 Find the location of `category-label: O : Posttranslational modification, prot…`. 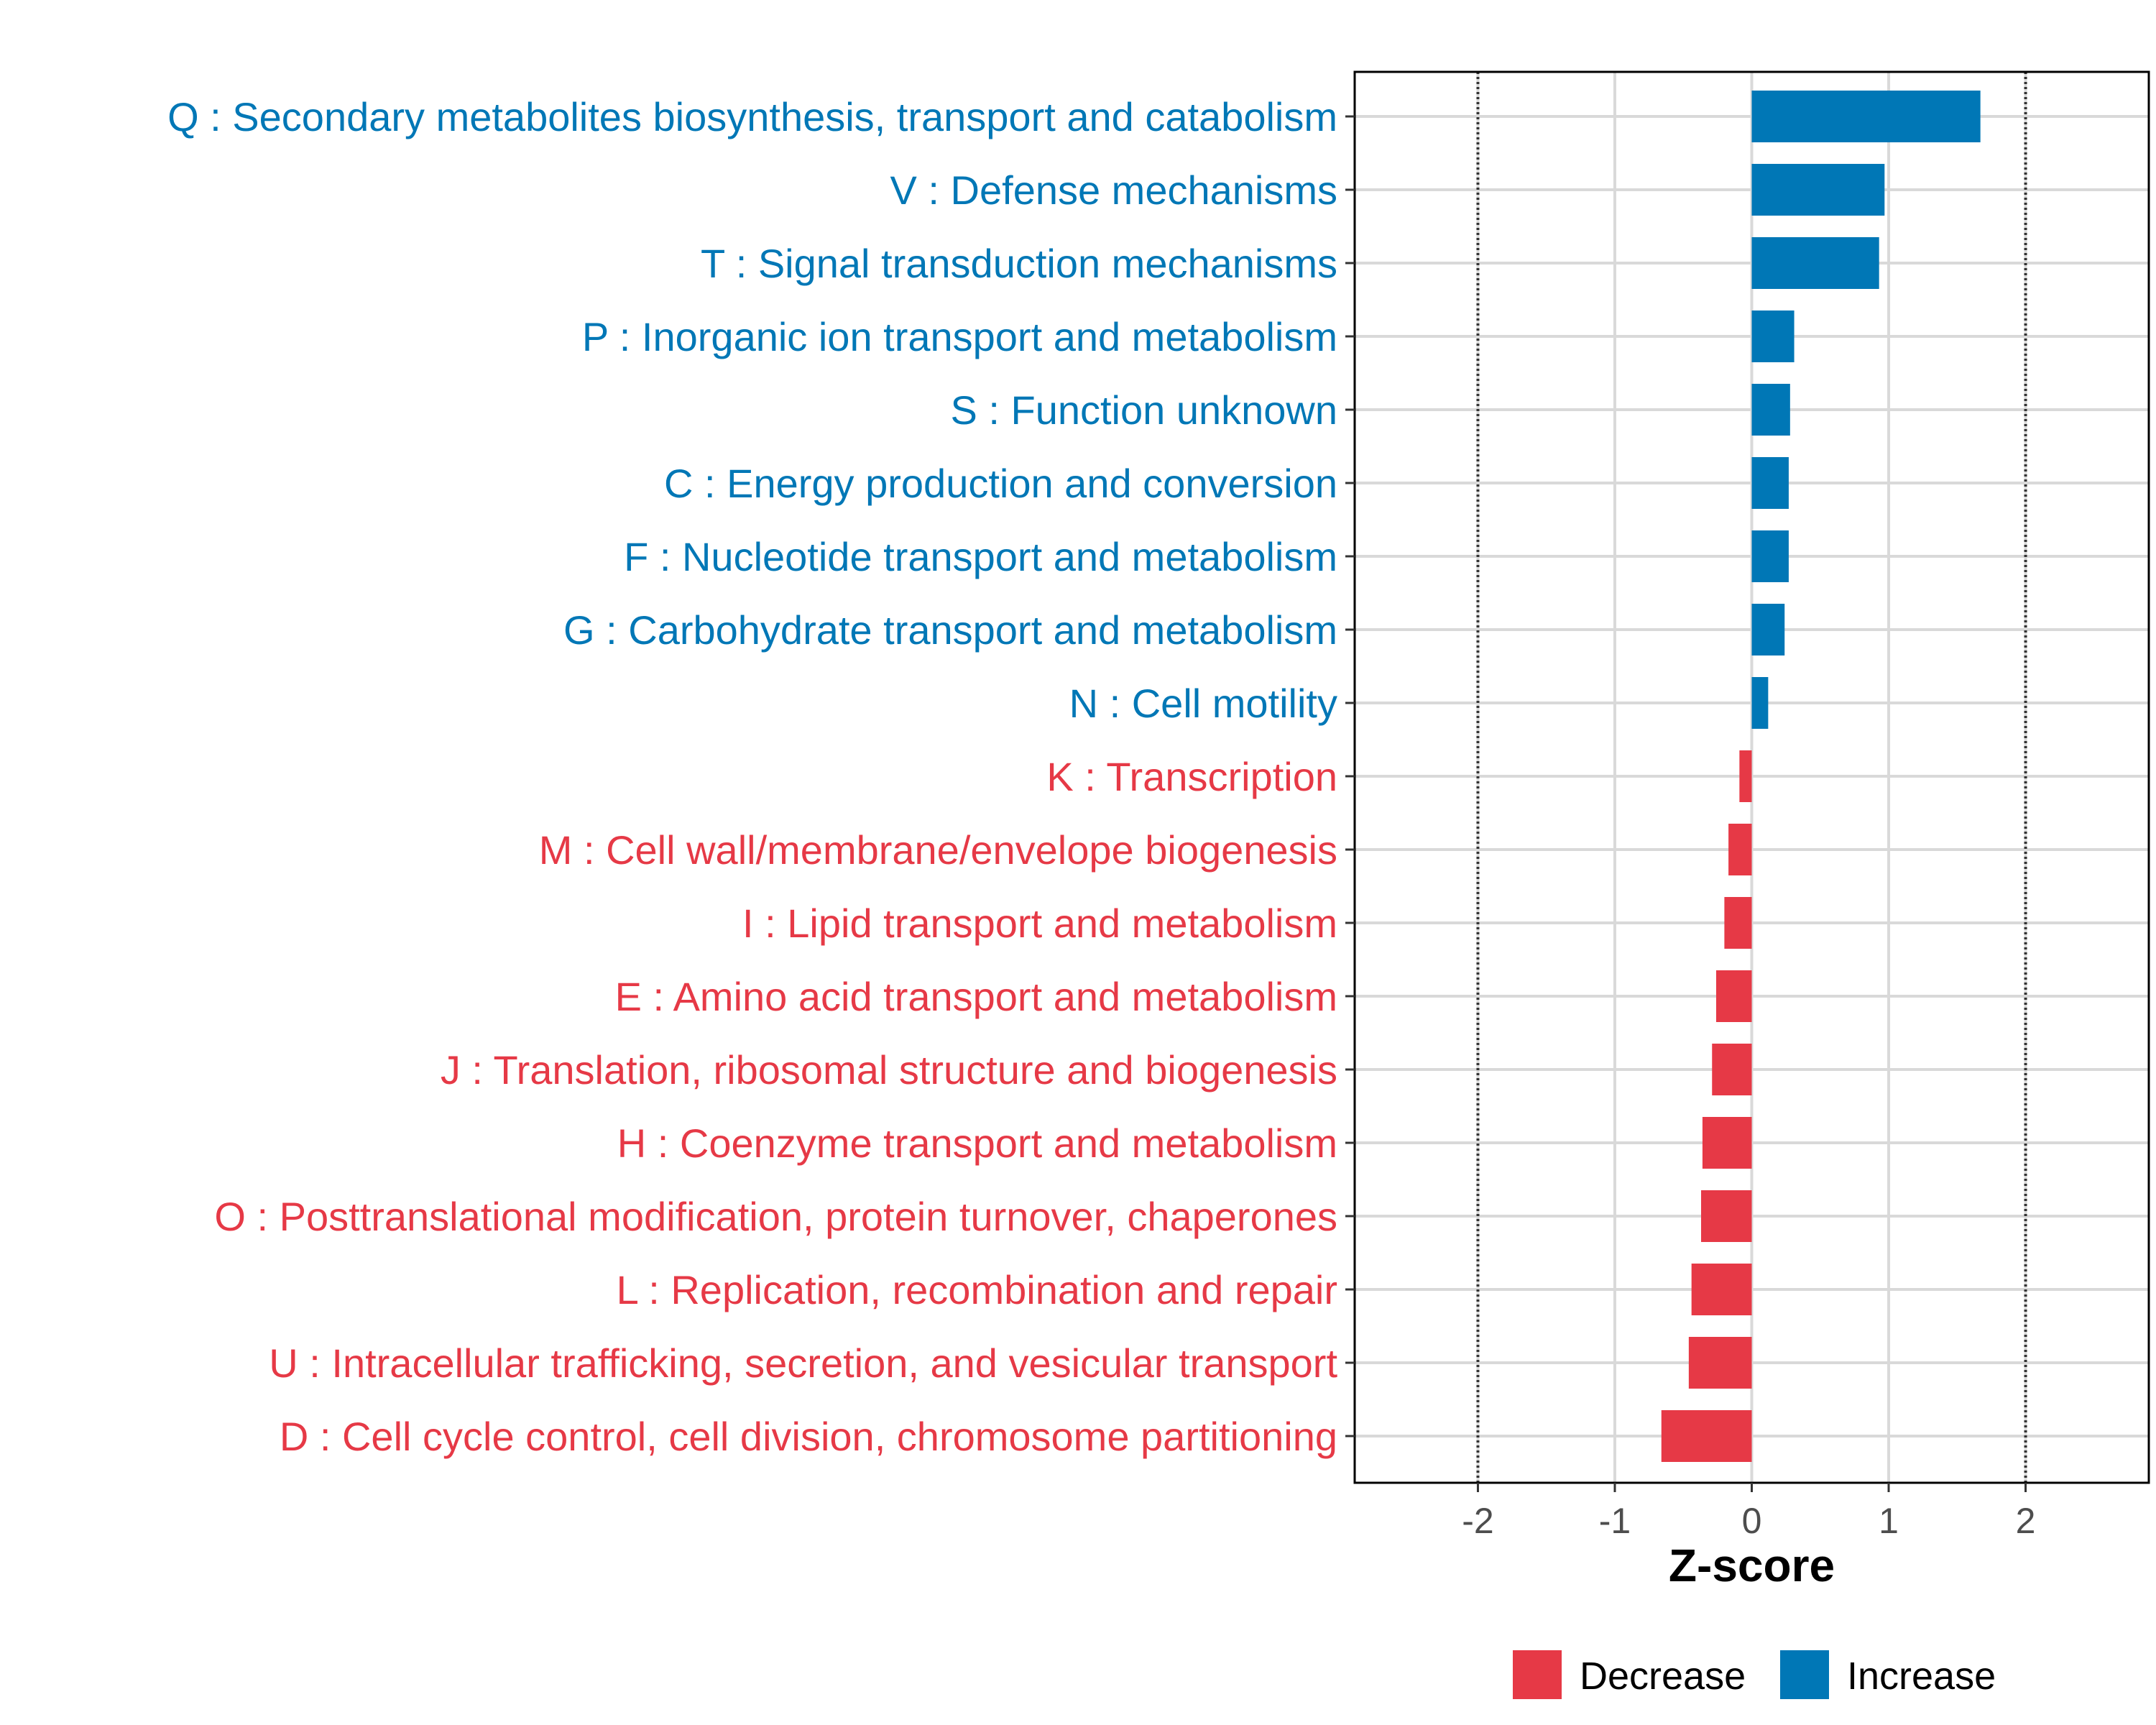

category-label: O : Posttranslational modification, prot… is located at coordinates (775, 1216).